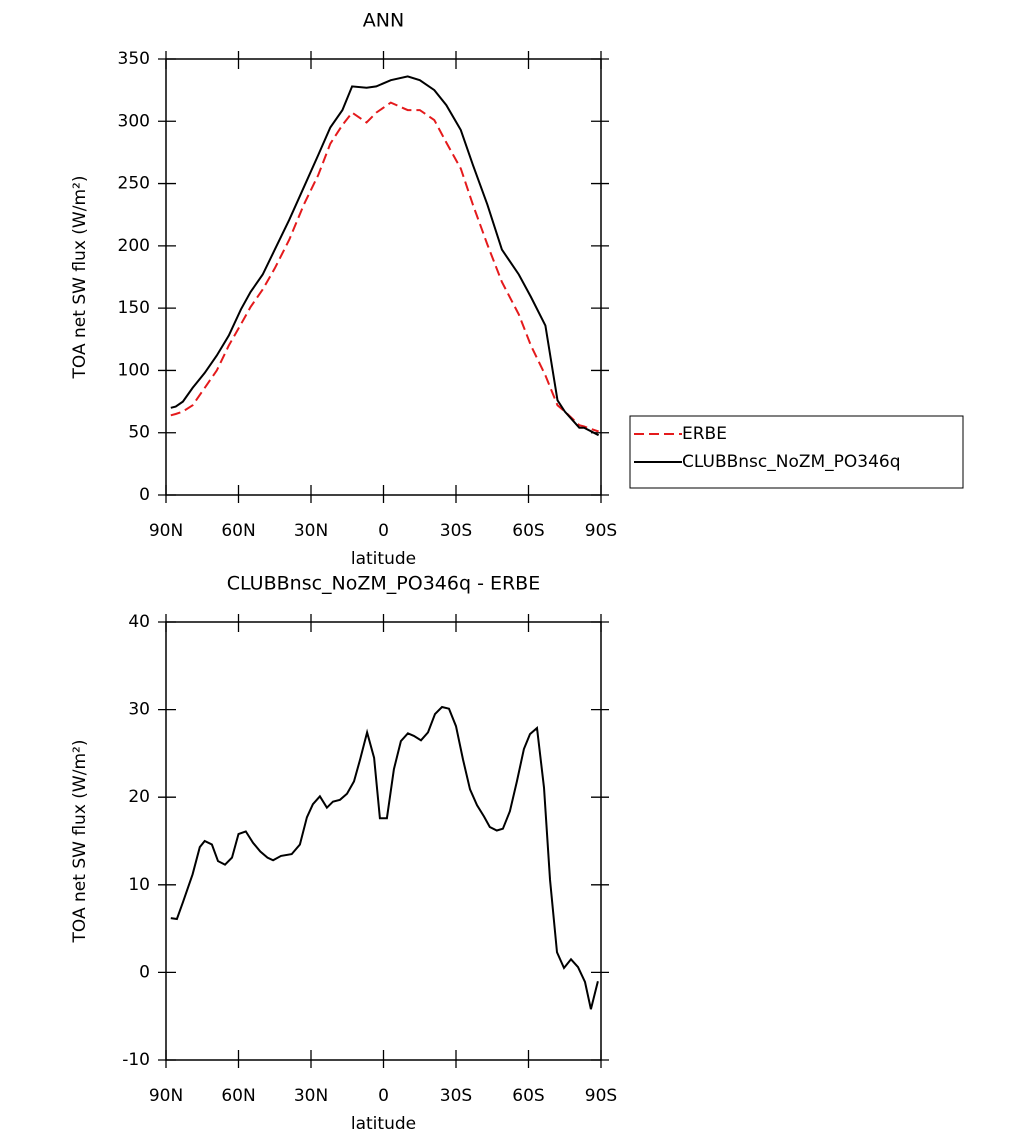 Image resolution: width=1030 pixels, height=1137 pixels. What do you see at coordinates (134, 184) in the screenshot?
I see `y-tick-label: 250` at bounding box center [134, 184].